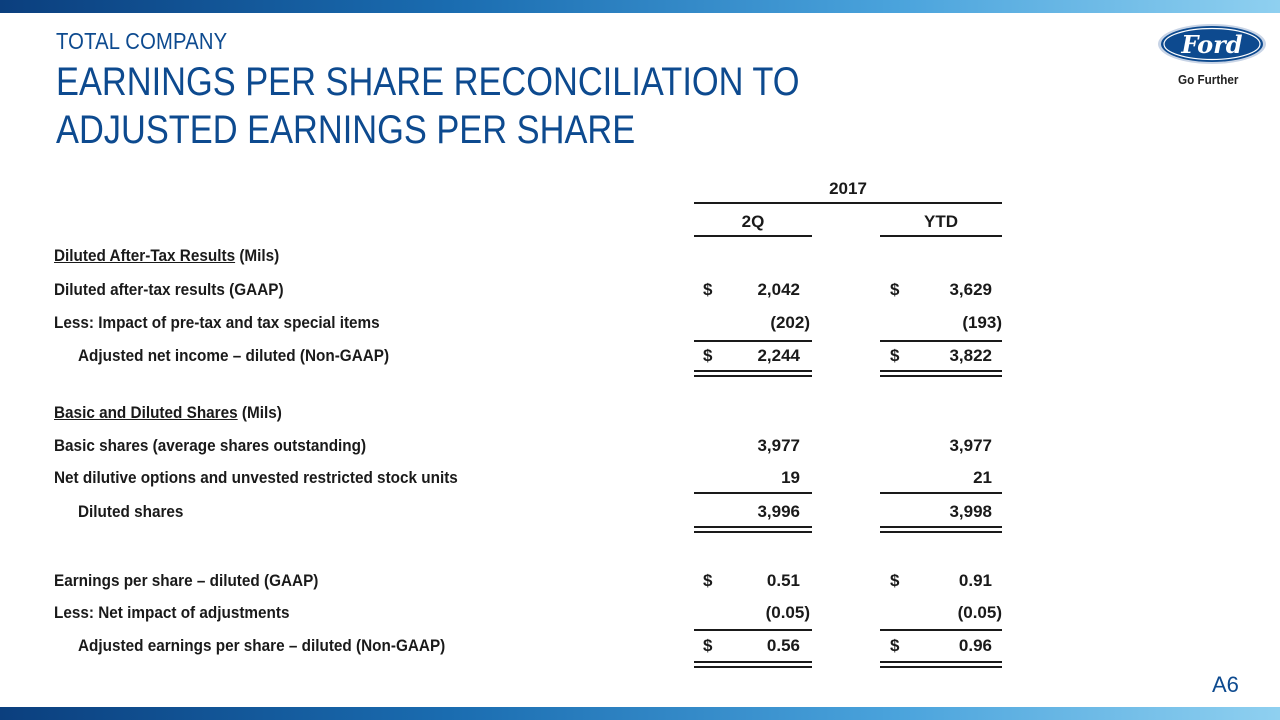  I want to click on page-number: A6, so click(1225, 684).